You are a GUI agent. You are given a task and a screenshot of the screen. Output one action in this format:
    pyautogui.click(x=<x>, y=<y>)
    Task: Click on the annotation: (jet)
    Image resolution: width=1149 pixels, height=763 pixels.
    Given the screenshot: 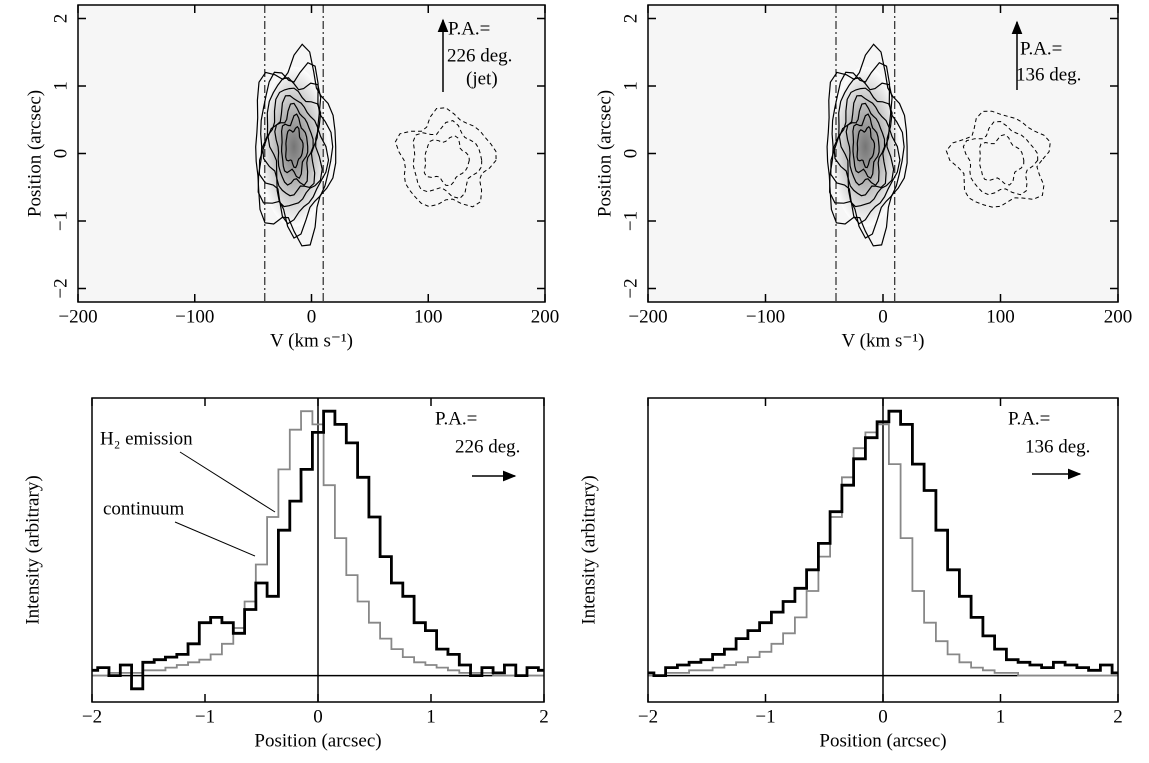 What is the action you would take?
    pyautogui.click(x=482, y=78)
    